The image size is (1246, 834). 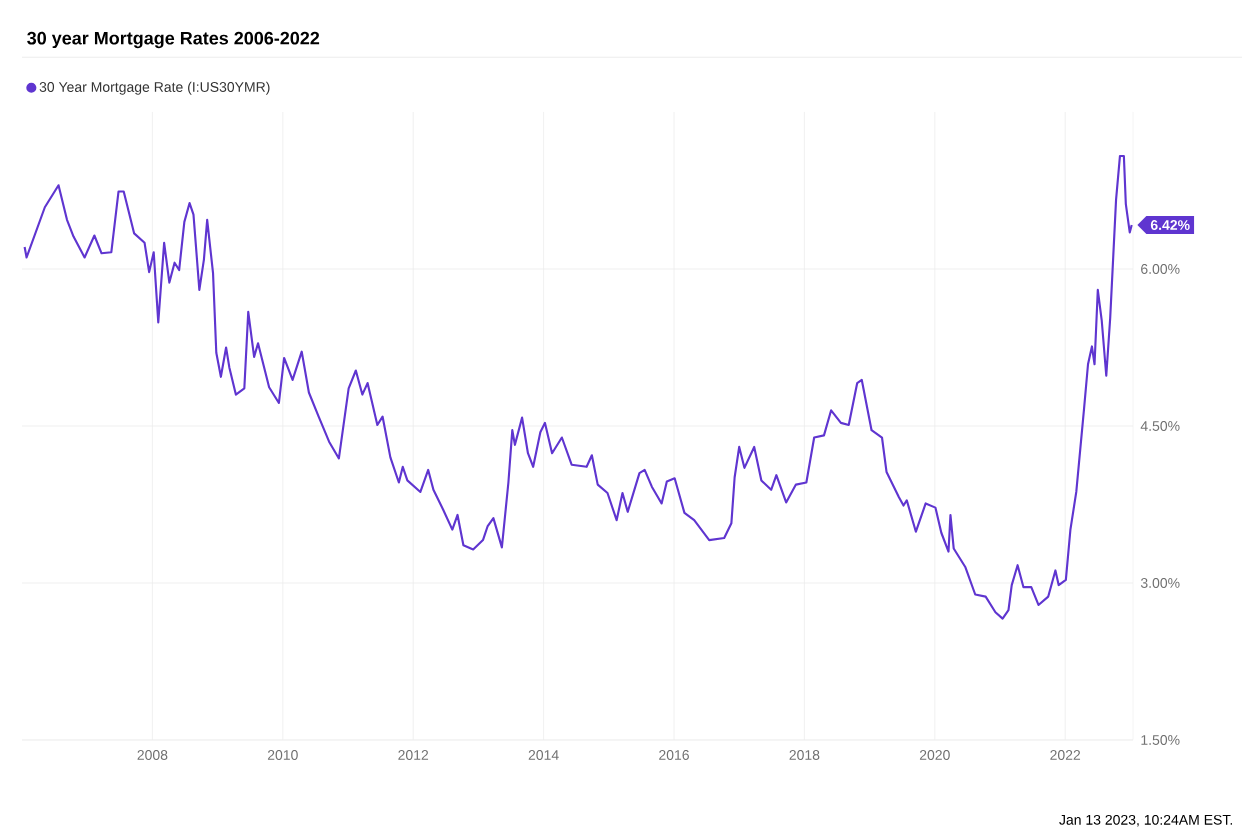 I want to click on annotation: 6.42%, so click(x=1170, y=225).